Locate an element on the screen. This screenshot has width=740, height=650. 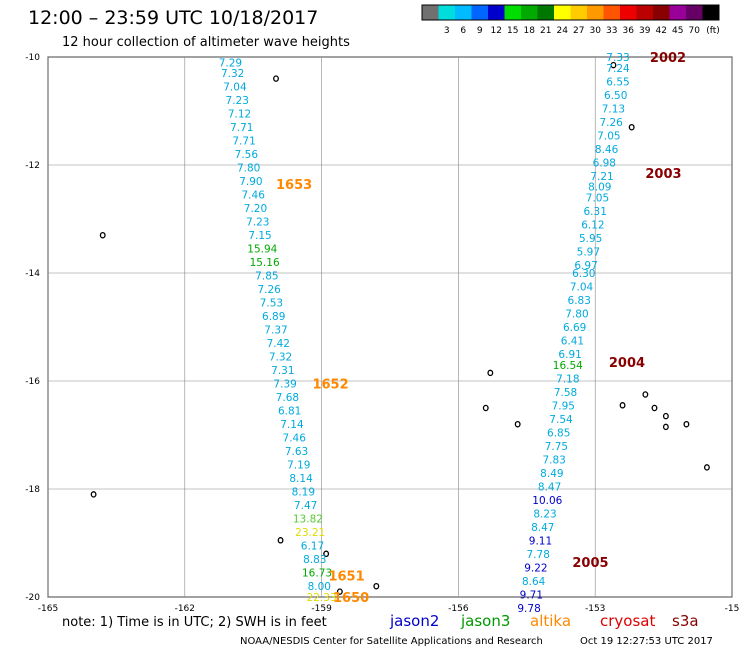
x-tick-label: -15 is located at coordinates (732, 609).